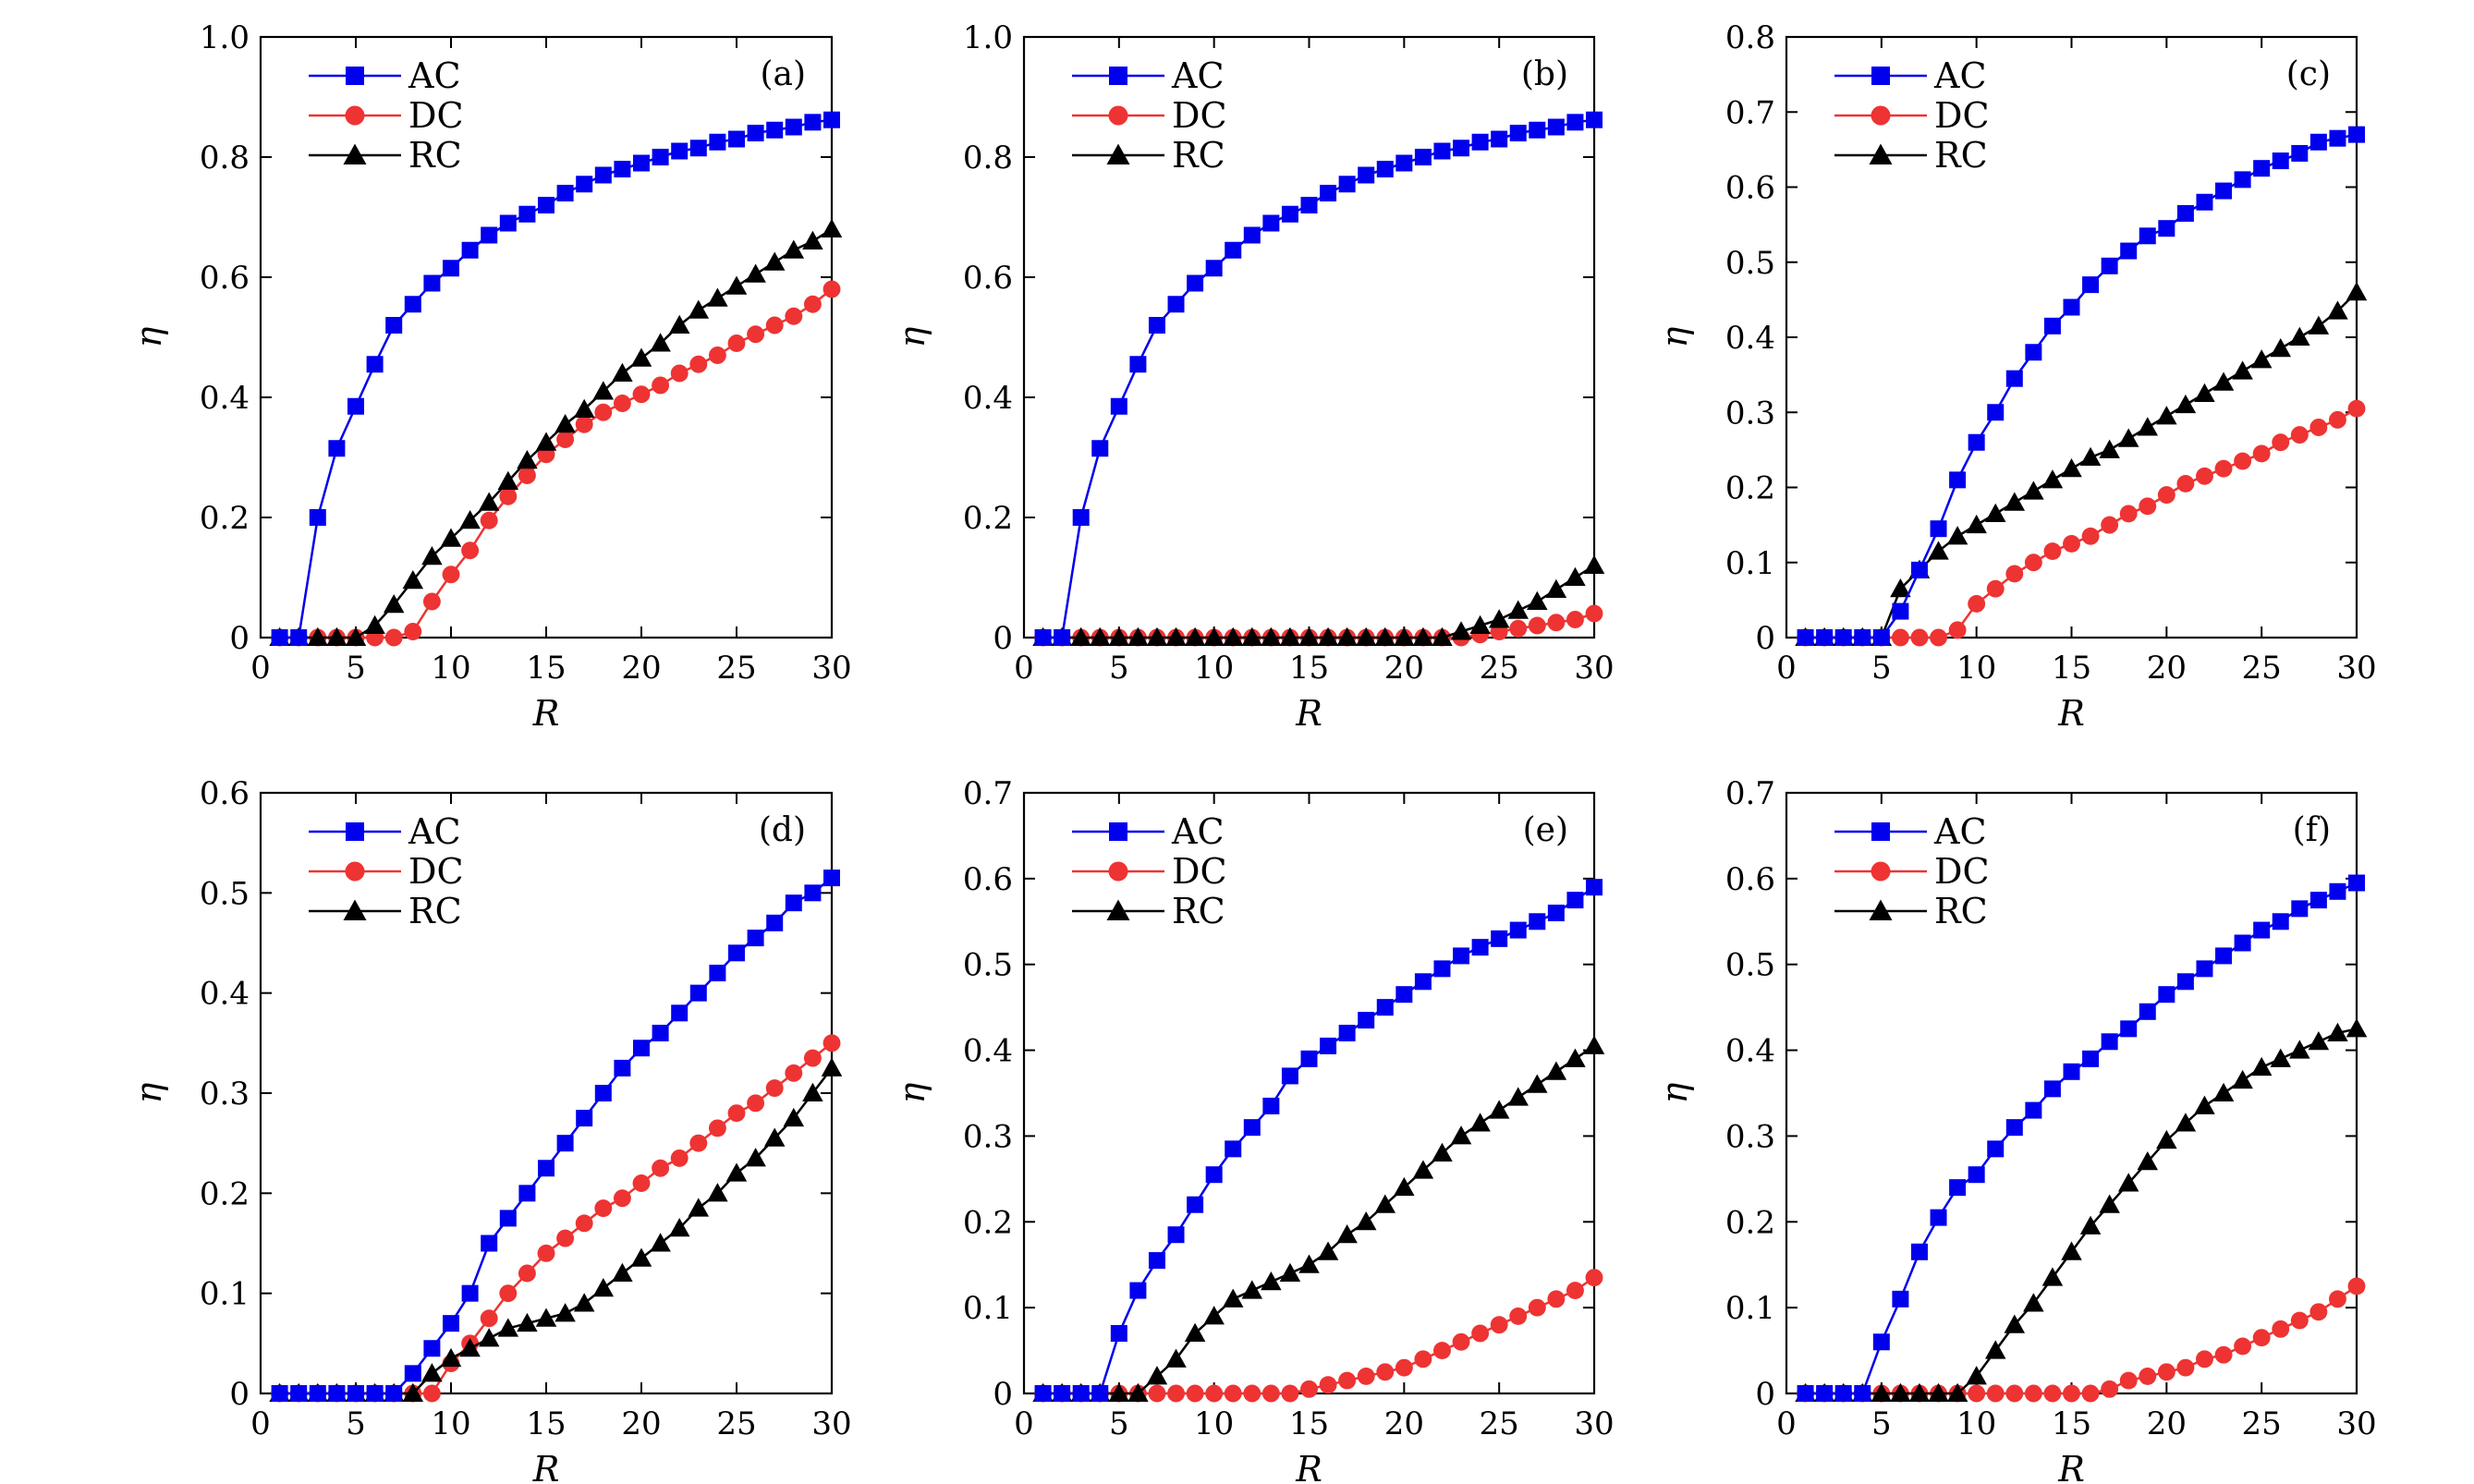 Image resolution: width=2474 pixels, height=1484 pixels. Describe the element at coordinates (641, 668) in the screenshot. I see `x-tick-label: 20` at that location.